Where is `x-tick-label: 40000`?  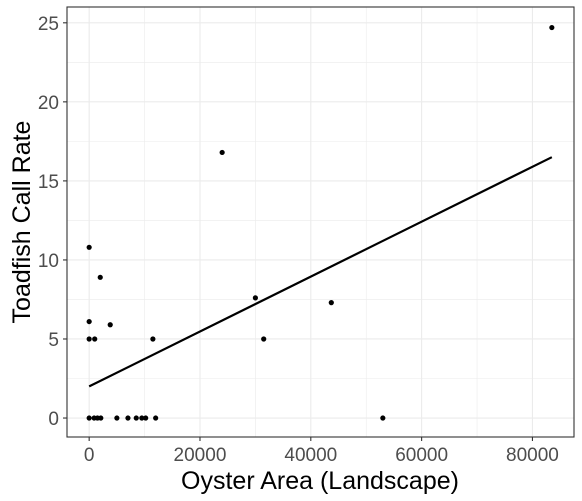 x-tick-label: 40000 is located at coordinates (310, 455).